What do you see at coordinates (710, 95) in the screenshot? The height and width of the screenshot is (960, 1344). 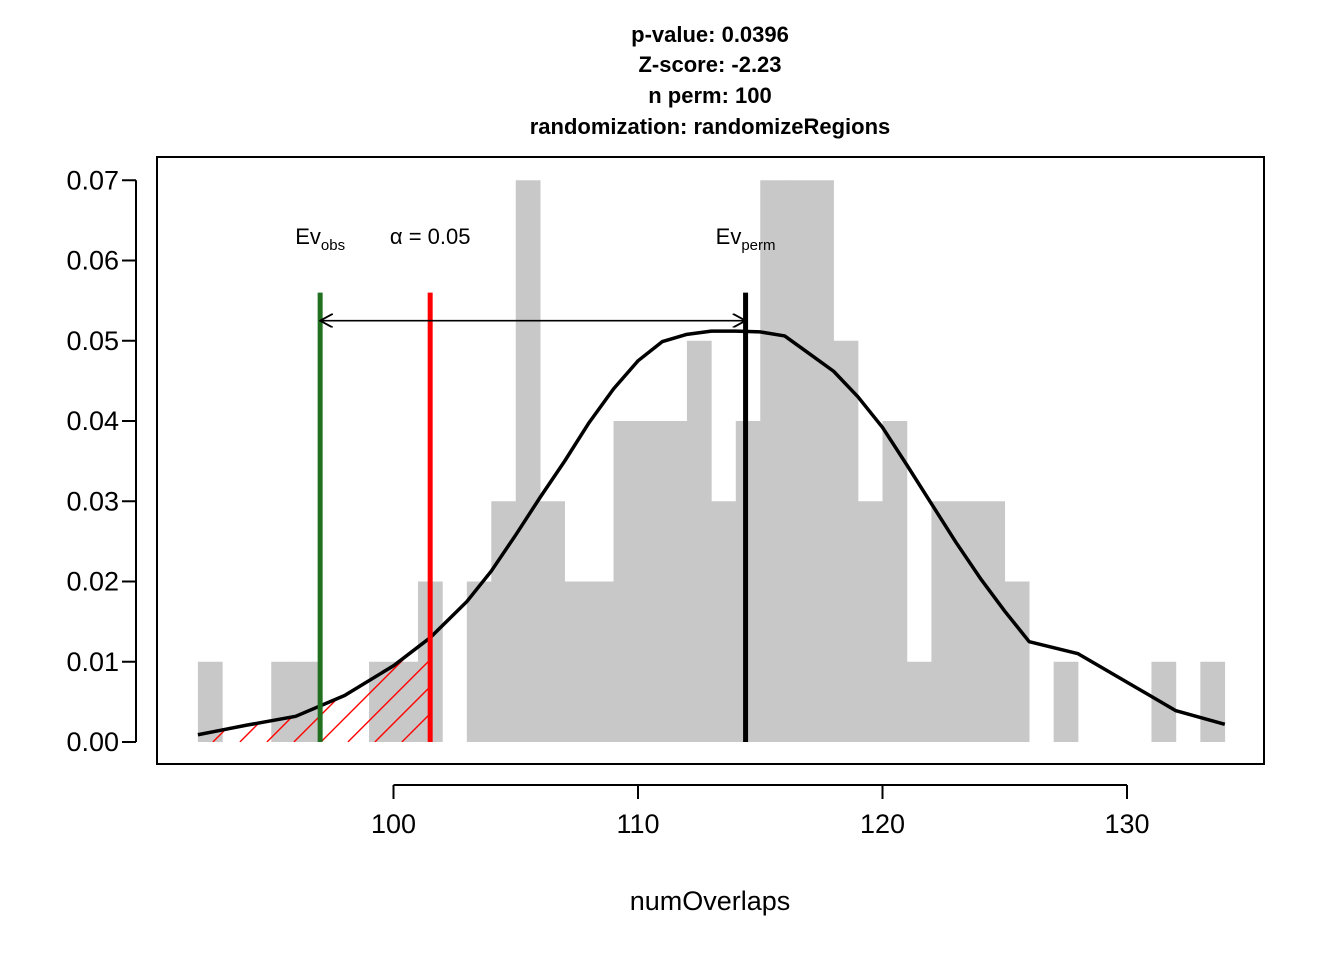 I see `title-line-nperm: n perm: 100` at bounding box center [710, 95].